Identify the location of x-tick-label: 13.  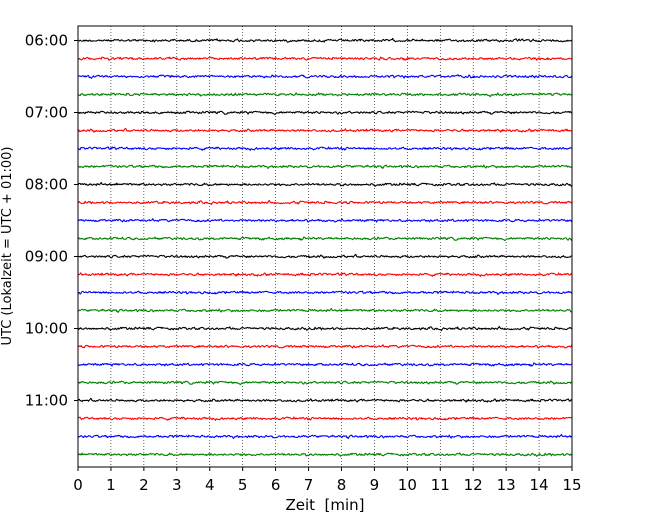
(506, 485).